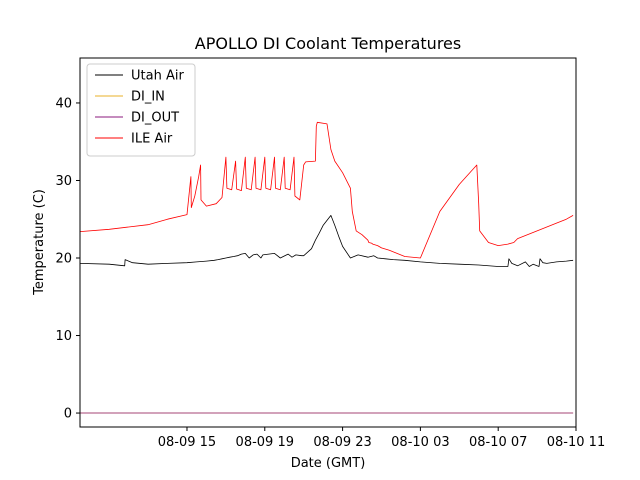 Image resolution: width=640 pixels, height=480 pixels. Describe the element at coordinates (68, 414) in the screenshot. I see `y-tick-label: 0` at that location.